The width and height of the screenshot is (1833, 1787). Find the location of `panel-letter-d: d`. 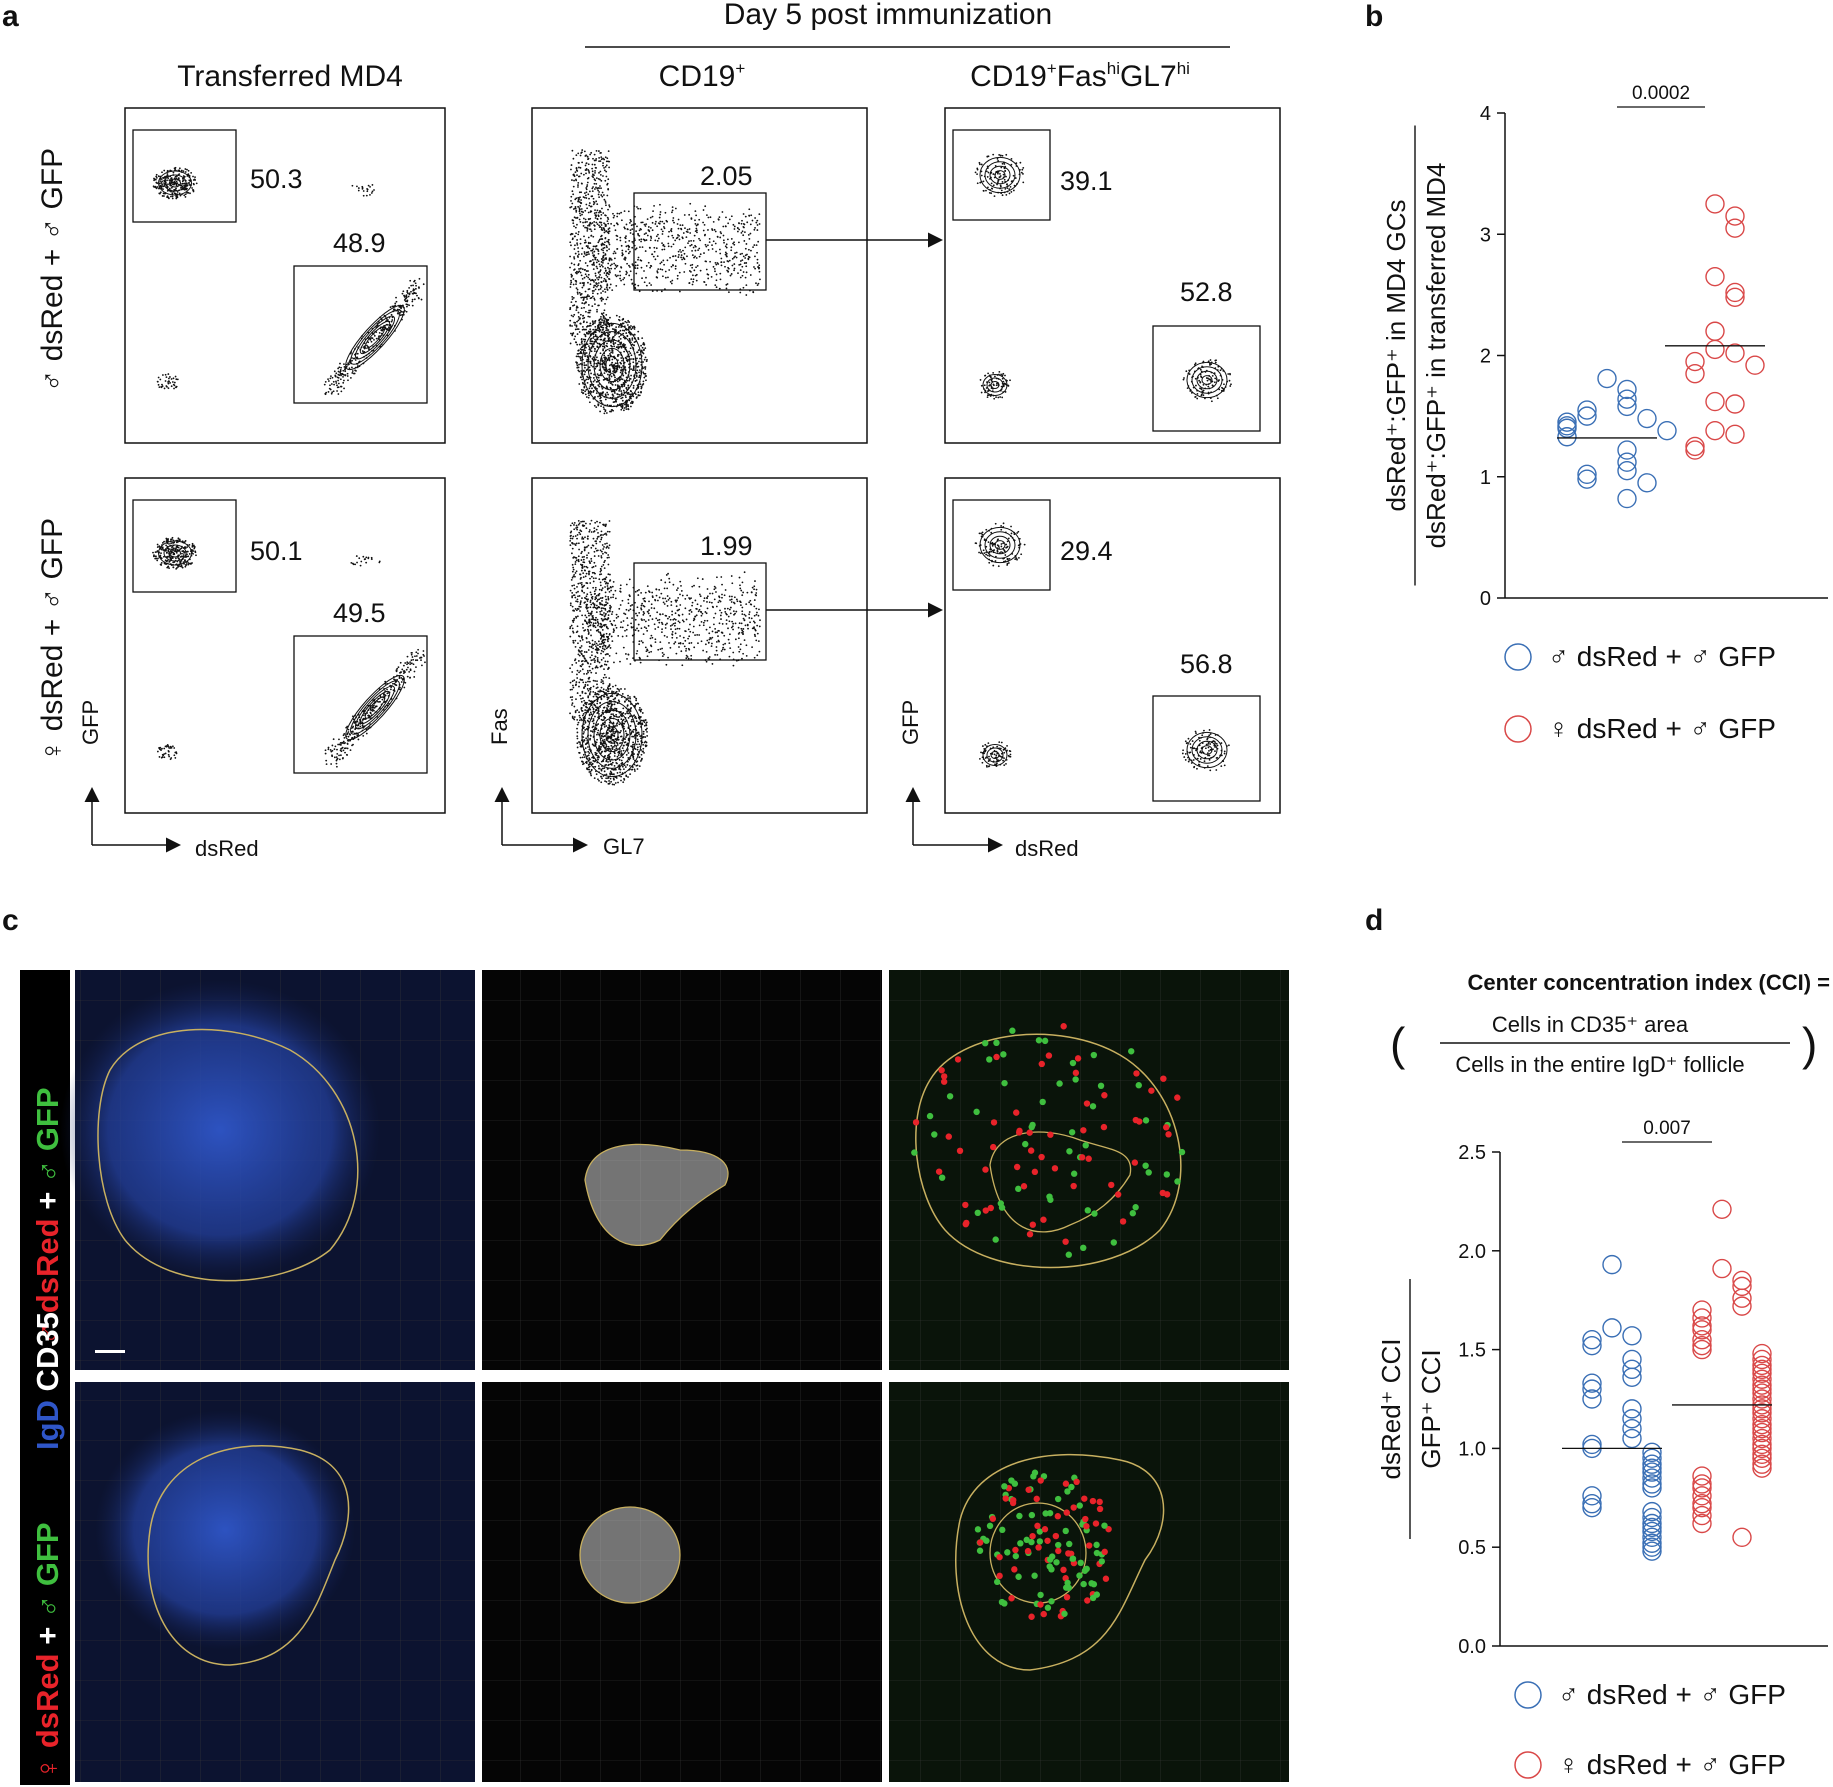

panel-letter-d: d is located at coordinates (1374, 920).